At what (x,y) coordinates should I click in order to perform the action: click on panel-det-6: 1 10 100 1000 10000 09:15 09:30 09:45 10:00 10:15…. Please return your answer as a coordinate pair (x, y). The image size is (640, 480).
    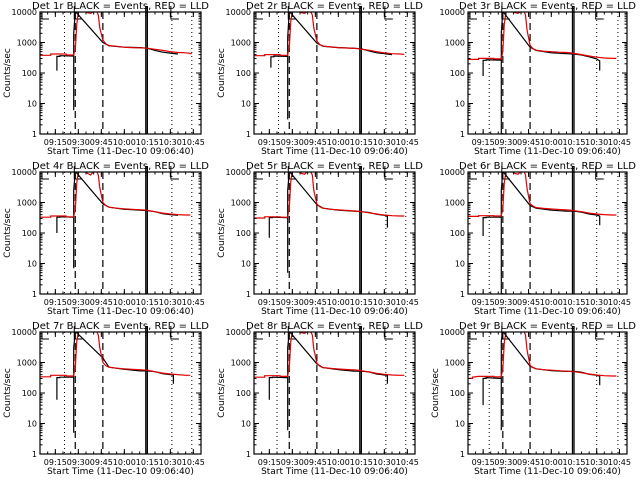
    Looking at the image, I should click on (538, 239).